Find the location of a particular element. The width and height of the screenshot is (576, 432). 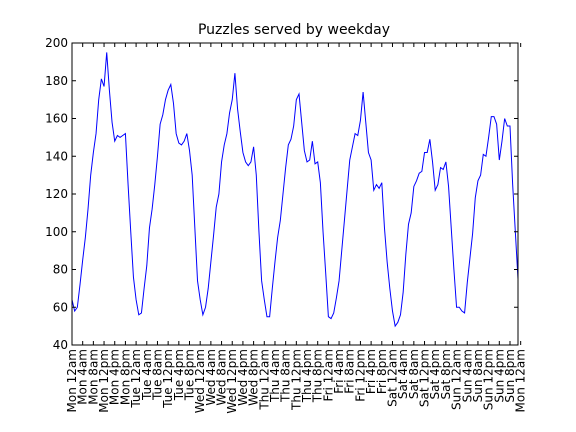

y-tick-label: 100 is located at coordinates (56, 232).